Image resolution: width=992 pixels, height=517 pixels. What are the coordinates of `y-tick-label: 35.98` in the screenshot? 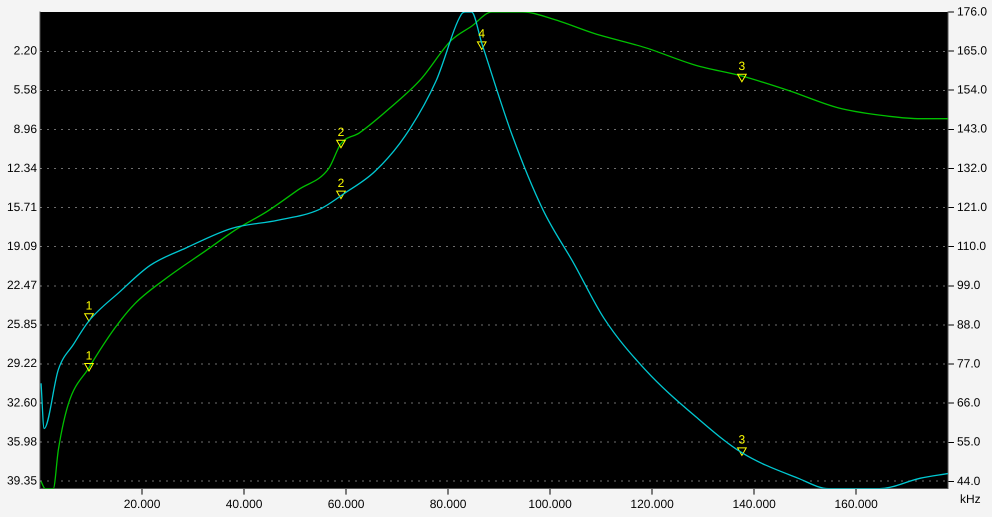 It's located at (22, 441).